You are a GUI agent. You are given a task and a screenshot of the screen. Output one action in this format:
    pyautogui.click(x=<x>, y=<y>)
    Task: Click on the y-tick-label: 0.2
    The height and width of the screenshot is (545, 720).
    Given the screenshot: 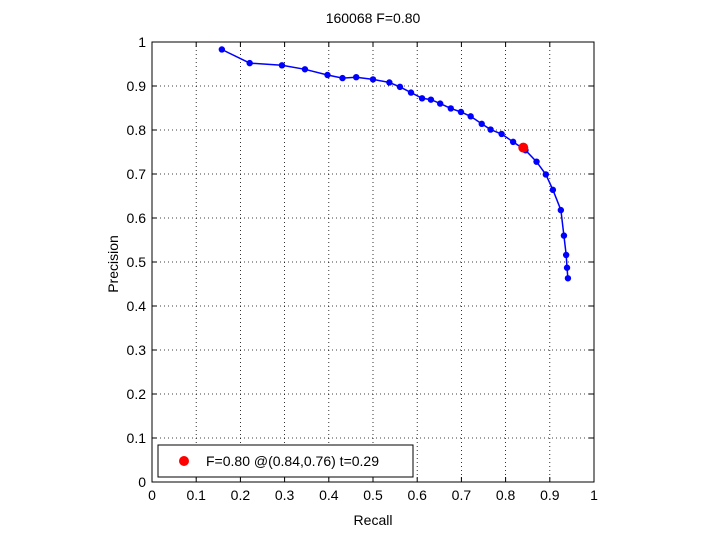 What is the action you would take?
    pyautogui.click(x=137, y=394)
    